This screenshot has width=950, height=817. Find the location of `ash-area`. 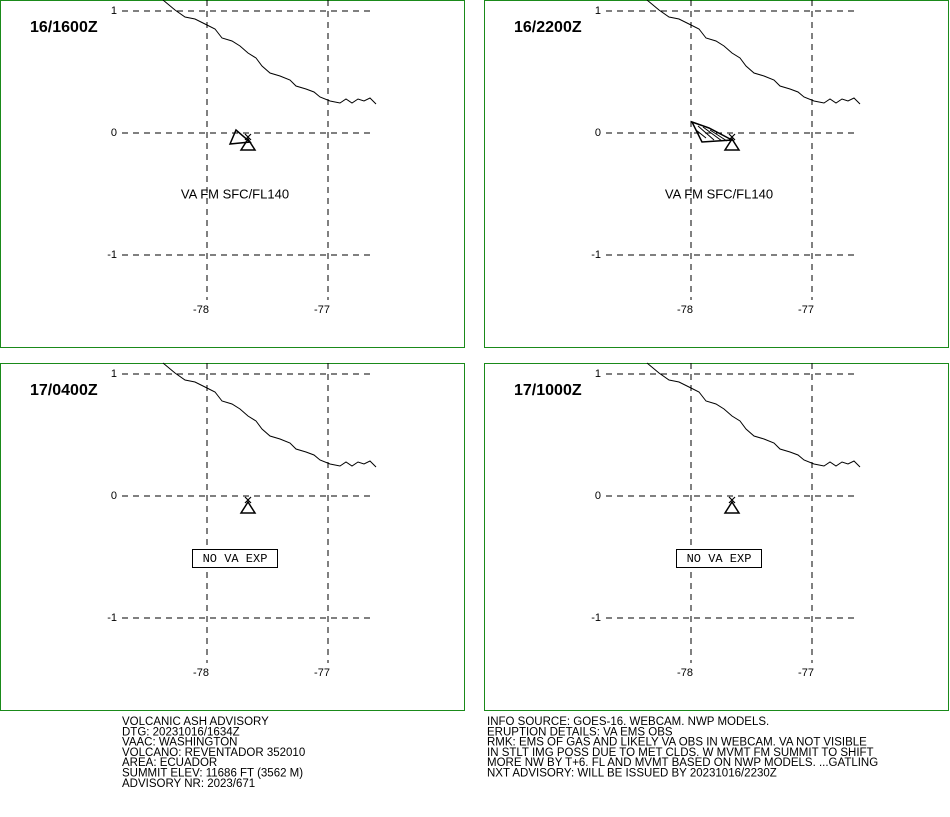

ash-area is located at coordinates (240, 136).